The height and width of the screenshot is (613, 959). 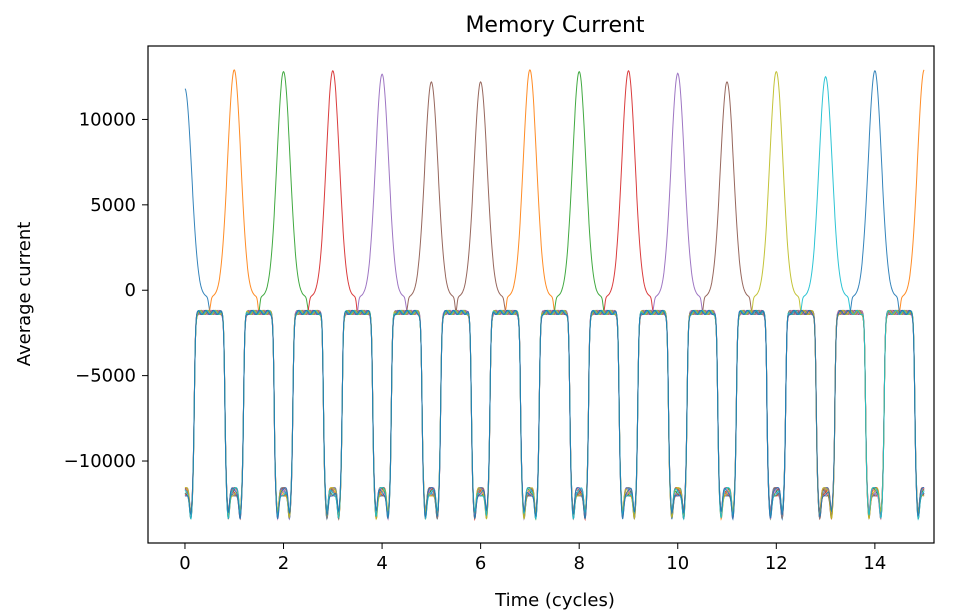 I want to click on x-tick-label: 14, so click(x=874, y=563).